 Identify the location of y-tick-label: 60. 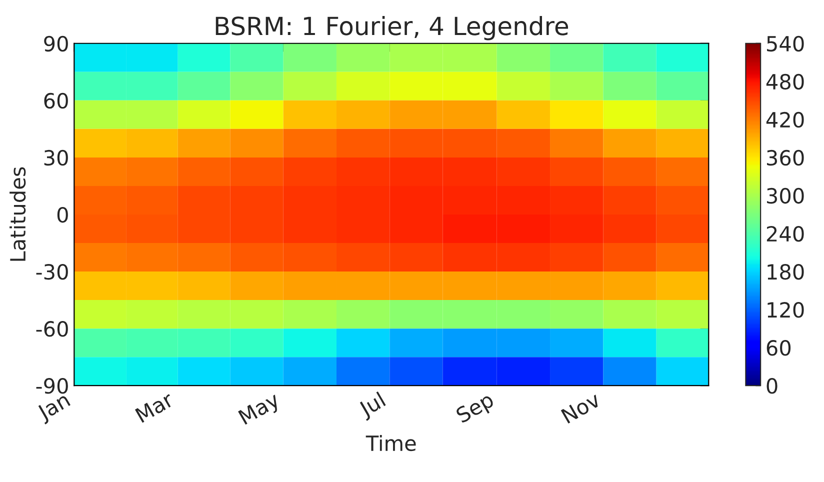
(56, 100).